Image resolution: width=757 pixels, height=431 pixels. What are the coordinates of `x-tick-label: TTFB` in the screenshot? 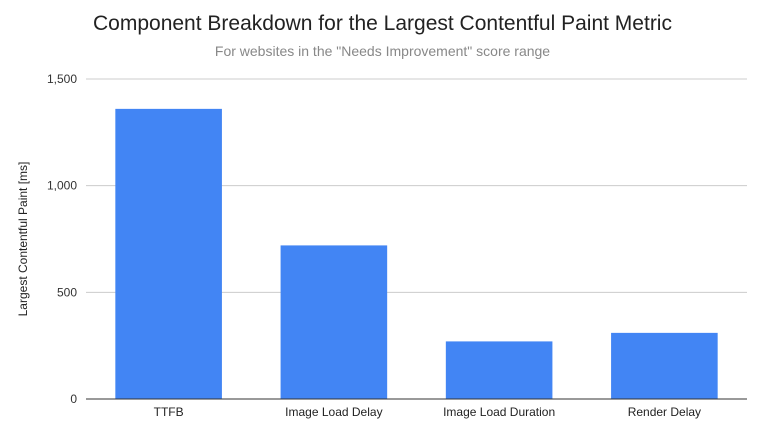 It's located at (169, 412).